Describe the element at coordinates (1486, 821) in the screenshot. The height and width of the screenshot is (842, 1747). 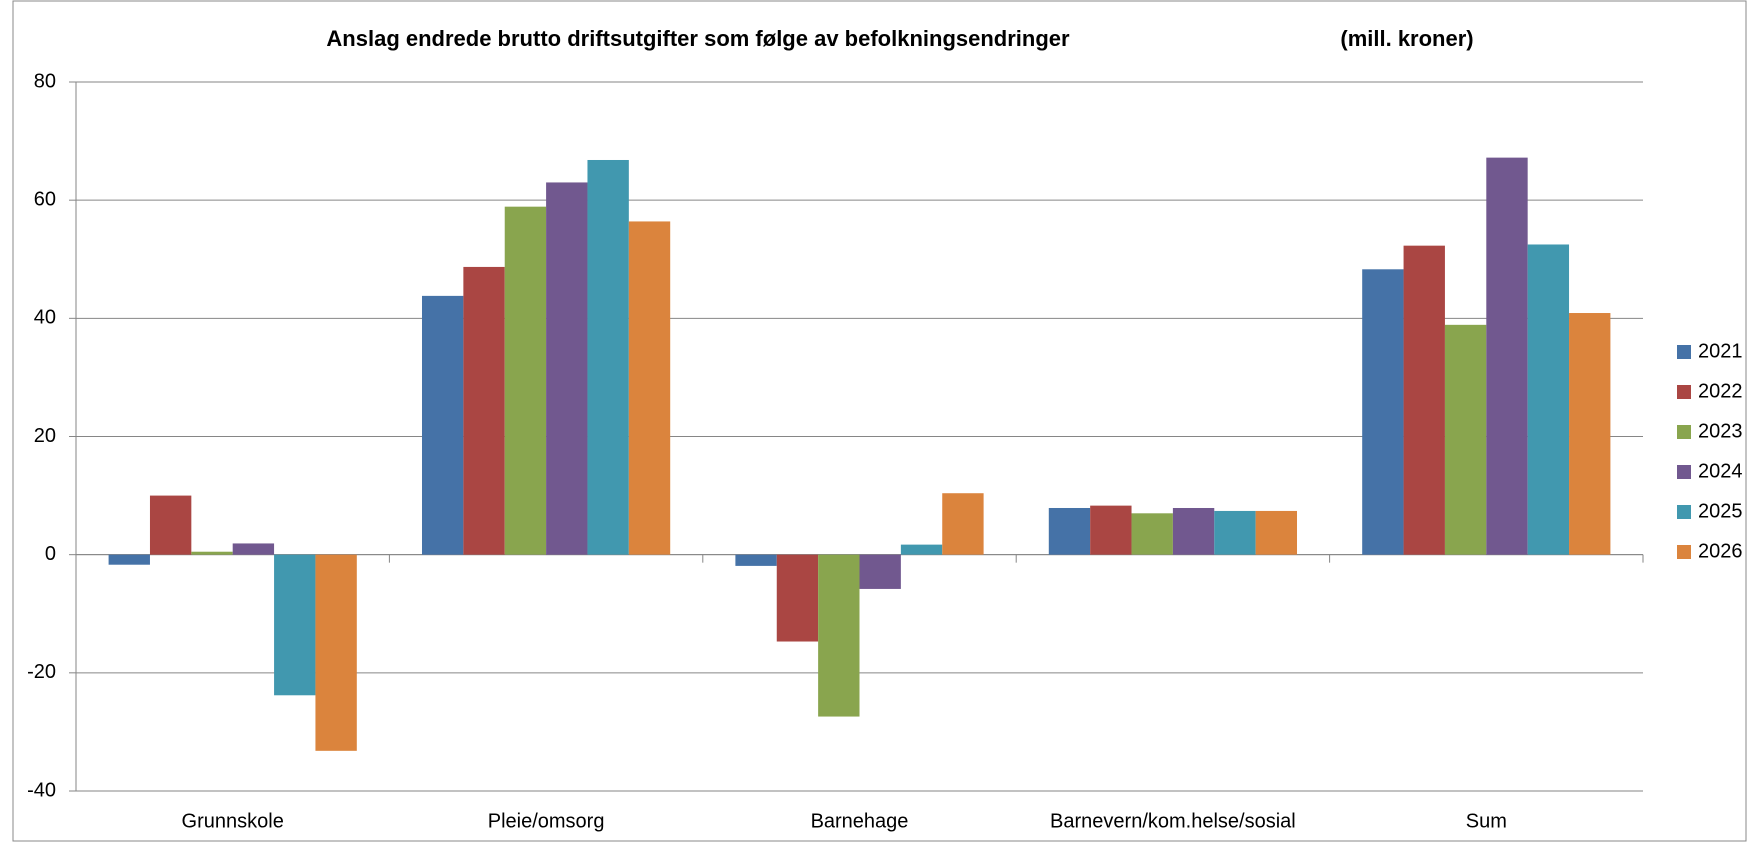
I see `x-tick-label: Sum` at that location.